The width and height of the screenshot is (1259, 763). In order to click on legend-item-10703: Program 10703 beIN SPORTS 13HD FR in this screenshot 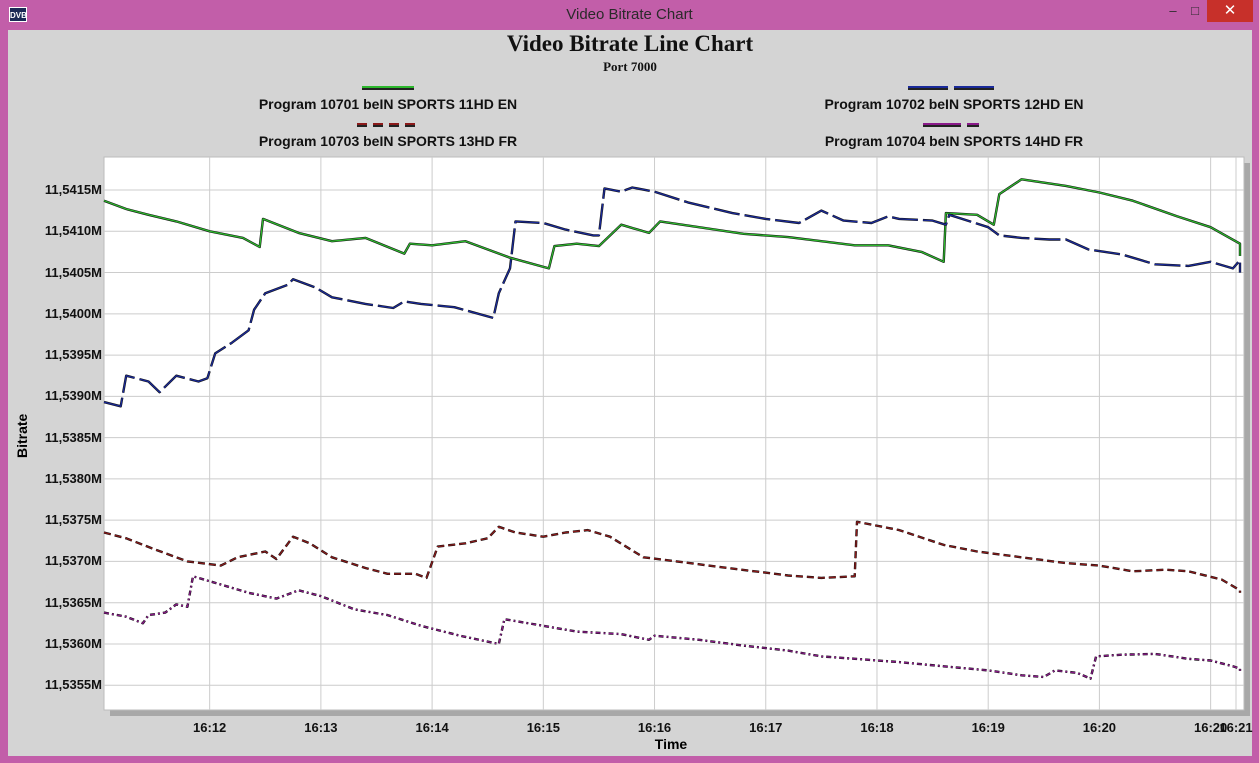, I will do `click(388, 135)`.